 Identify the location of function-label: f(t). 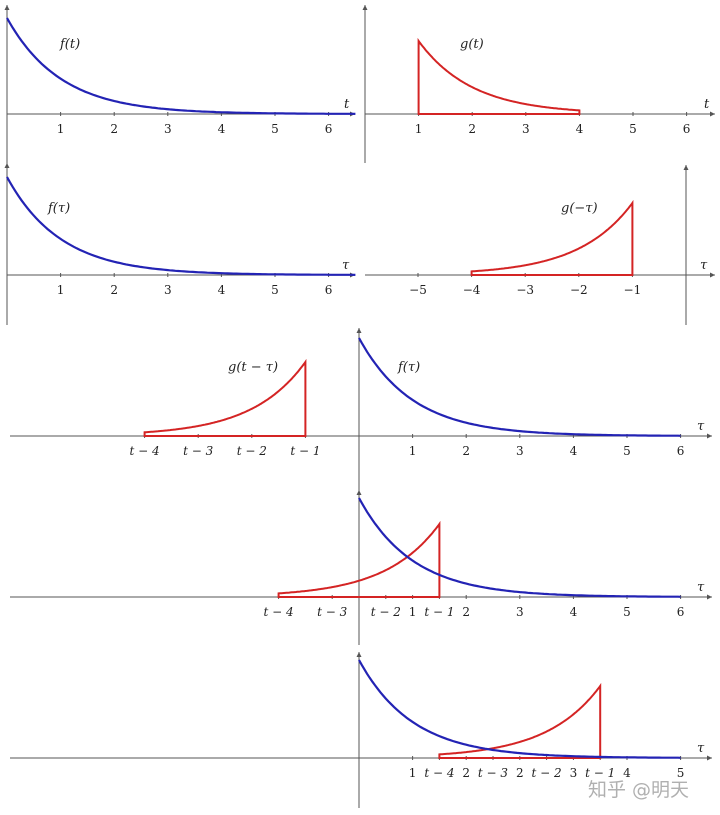
(69, 44).